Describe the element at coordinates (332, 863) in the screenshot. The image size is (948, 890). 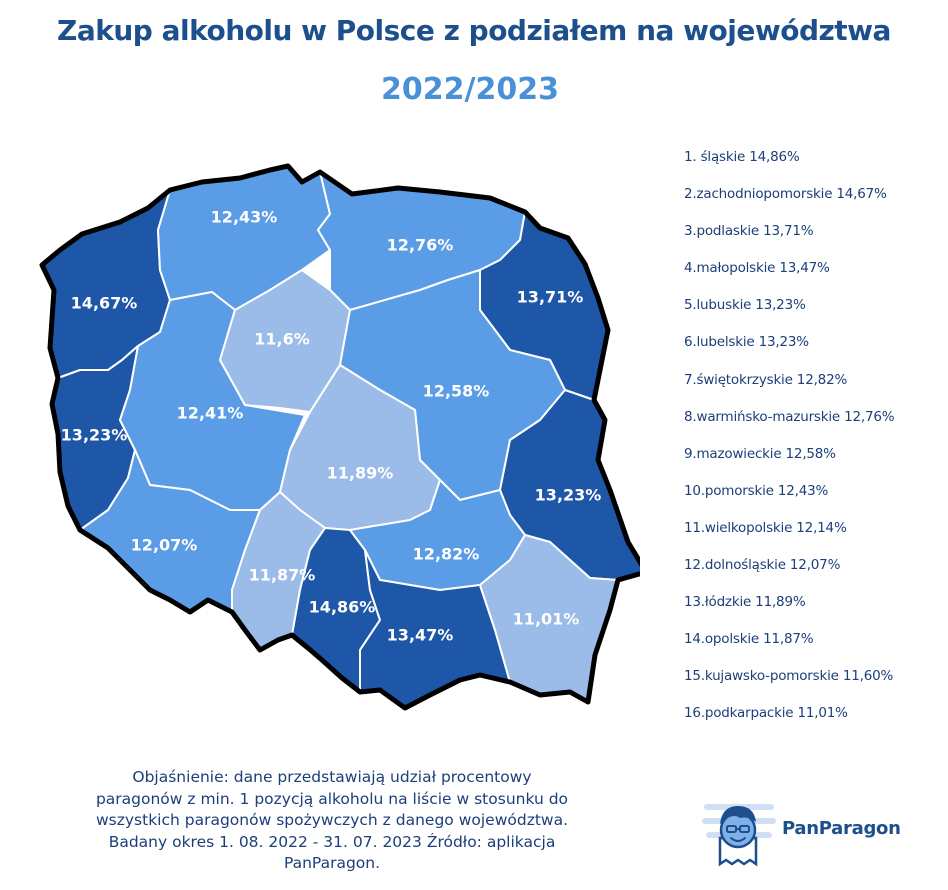
I see `note-line: PanParagon.` at that location.